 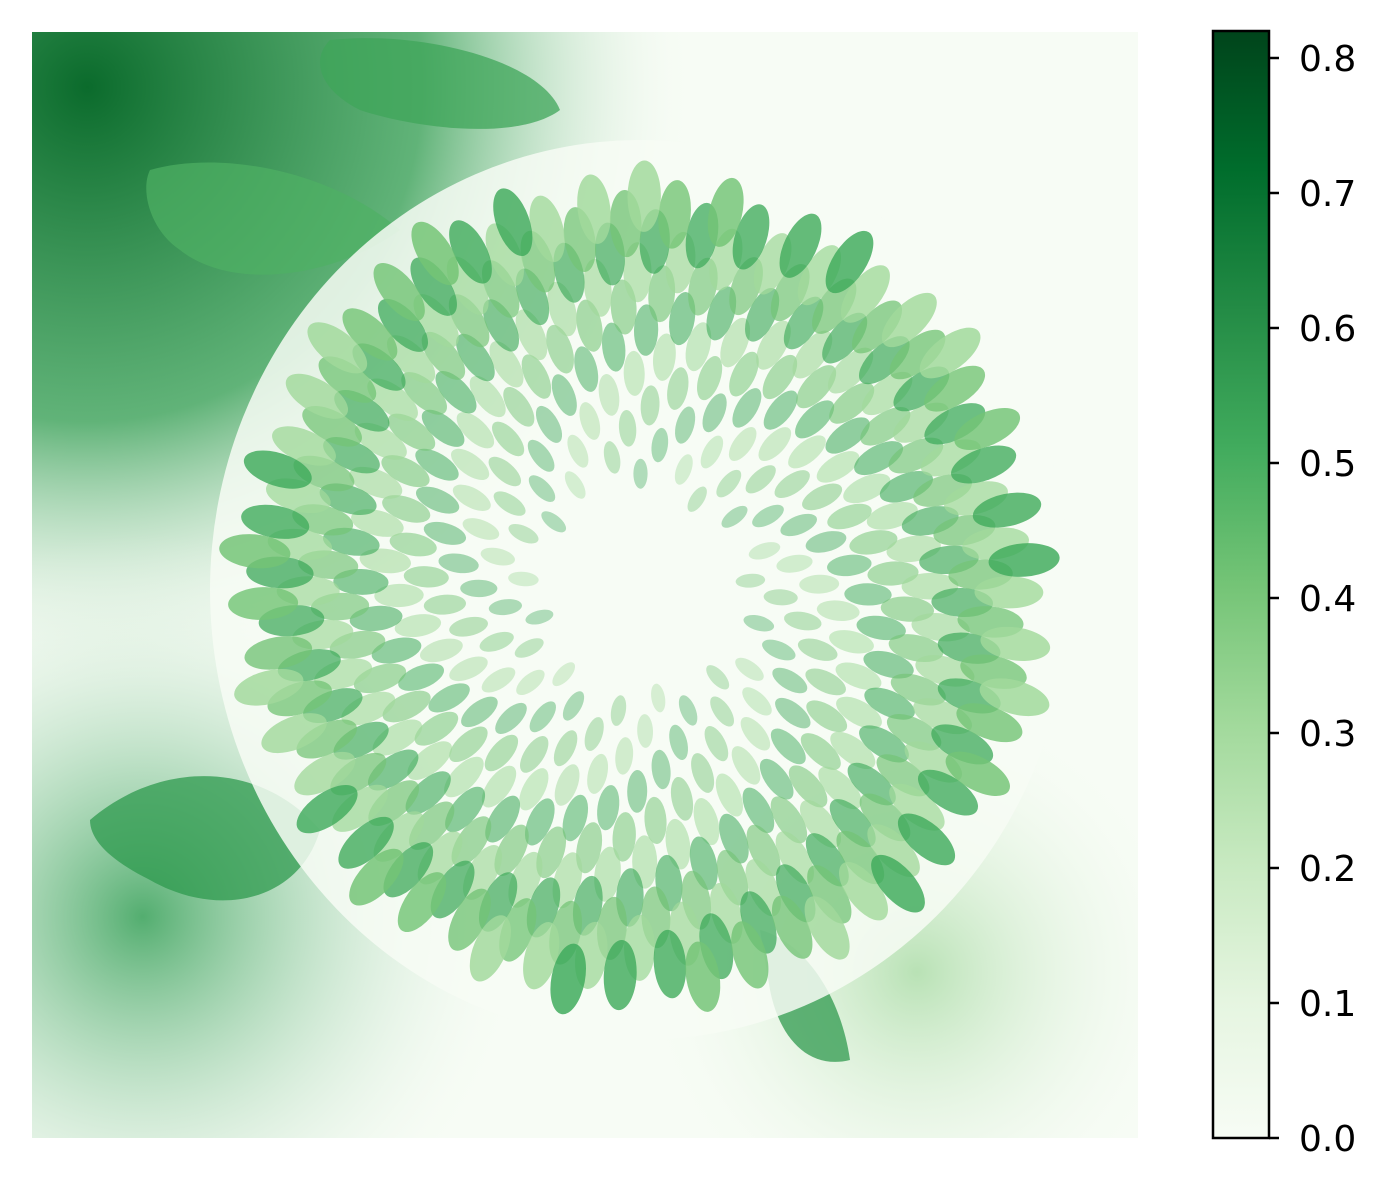 I want to click on colorbar-tick-label: 0.2, so click(x=1327, y=869).